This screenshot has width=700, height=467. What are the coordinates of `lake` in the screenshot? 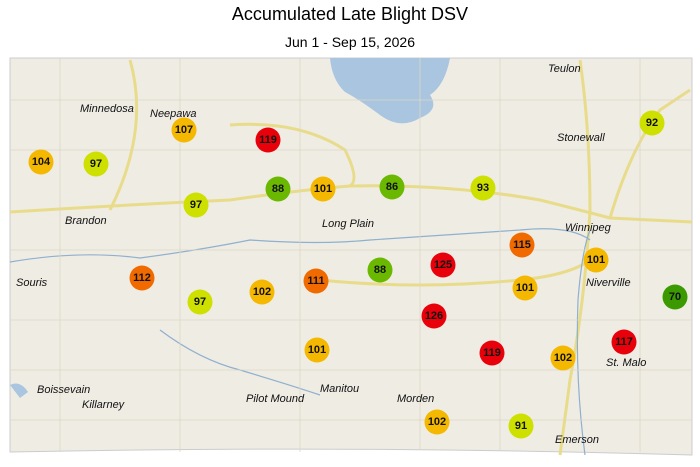 It's located at (19, 390).